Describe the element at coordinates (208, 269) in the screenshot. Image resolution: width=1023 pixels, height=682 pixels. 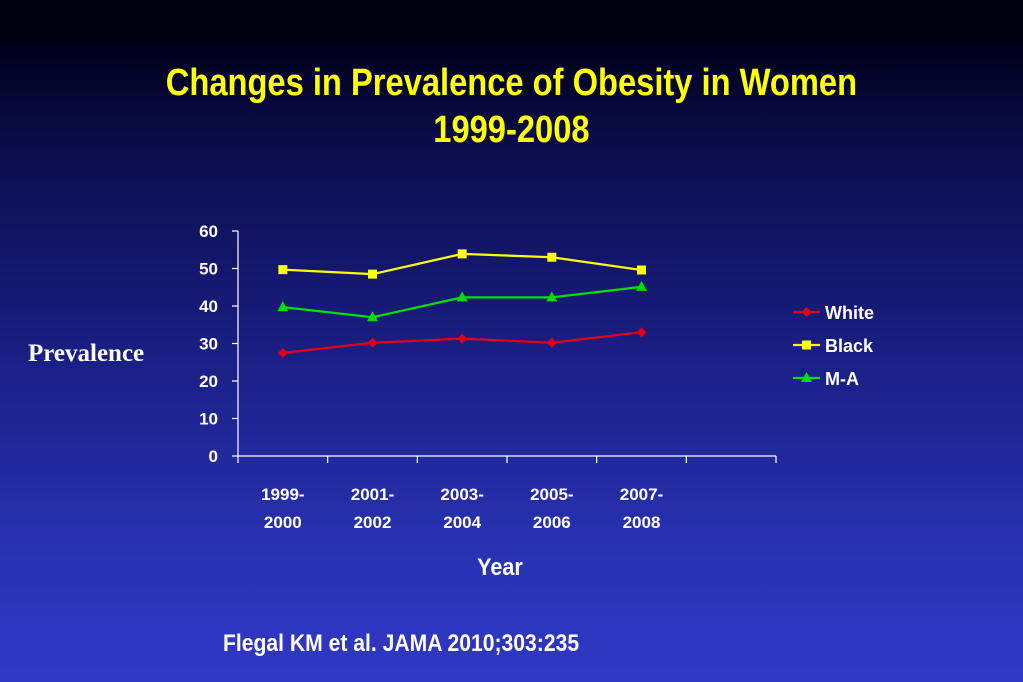
I see `y-tick-label: 50` at that location.